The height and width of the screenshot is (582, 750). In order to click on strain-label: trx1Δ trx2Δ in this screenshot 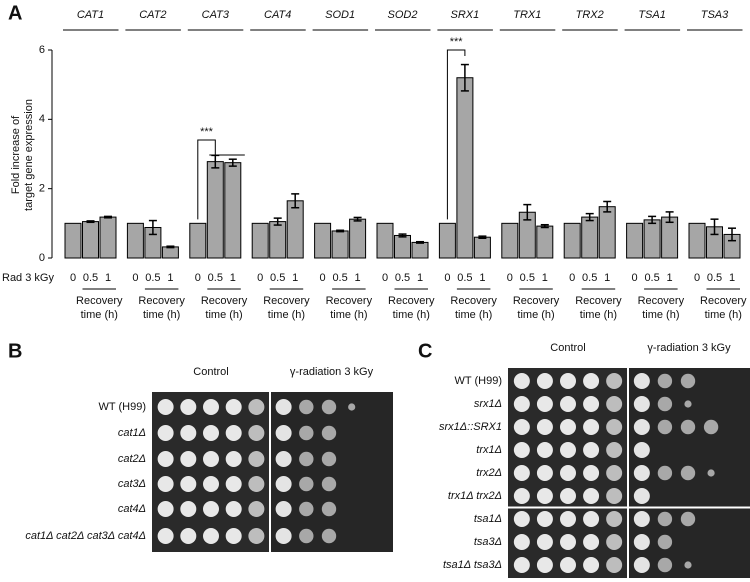, I will do `click(475, 496)`.